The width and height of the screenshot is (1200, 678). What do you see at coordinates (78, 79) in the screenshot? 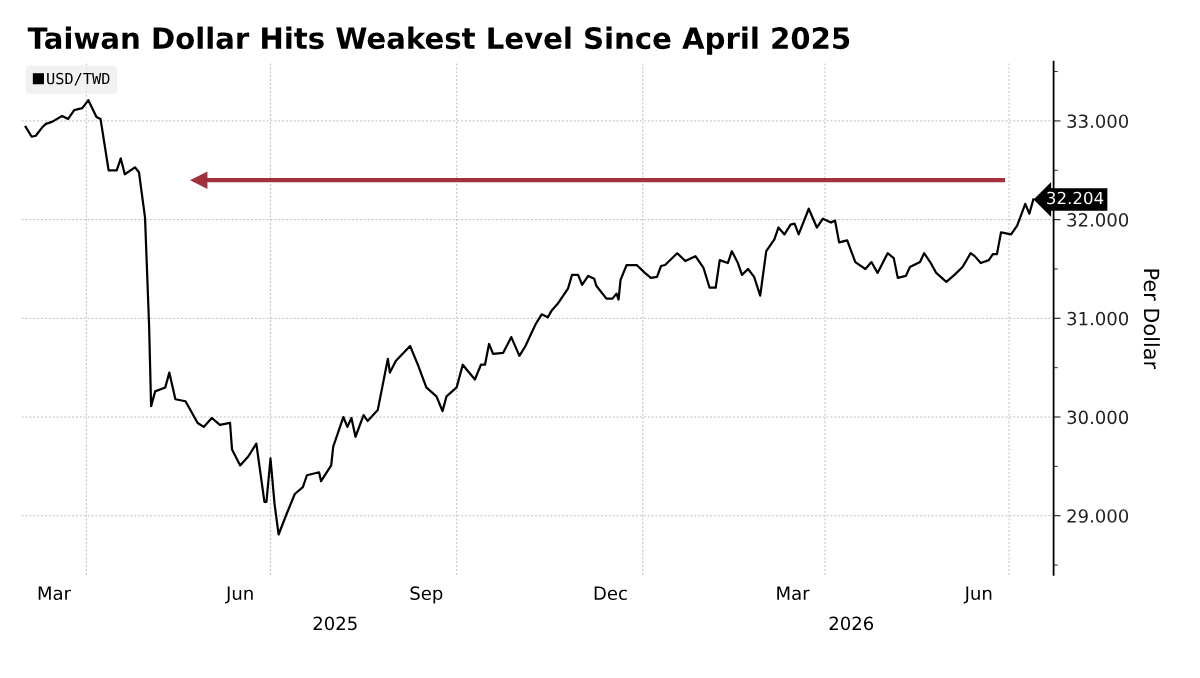
I see `legend-label: USD/TWD` at bounding box center [78, 79].